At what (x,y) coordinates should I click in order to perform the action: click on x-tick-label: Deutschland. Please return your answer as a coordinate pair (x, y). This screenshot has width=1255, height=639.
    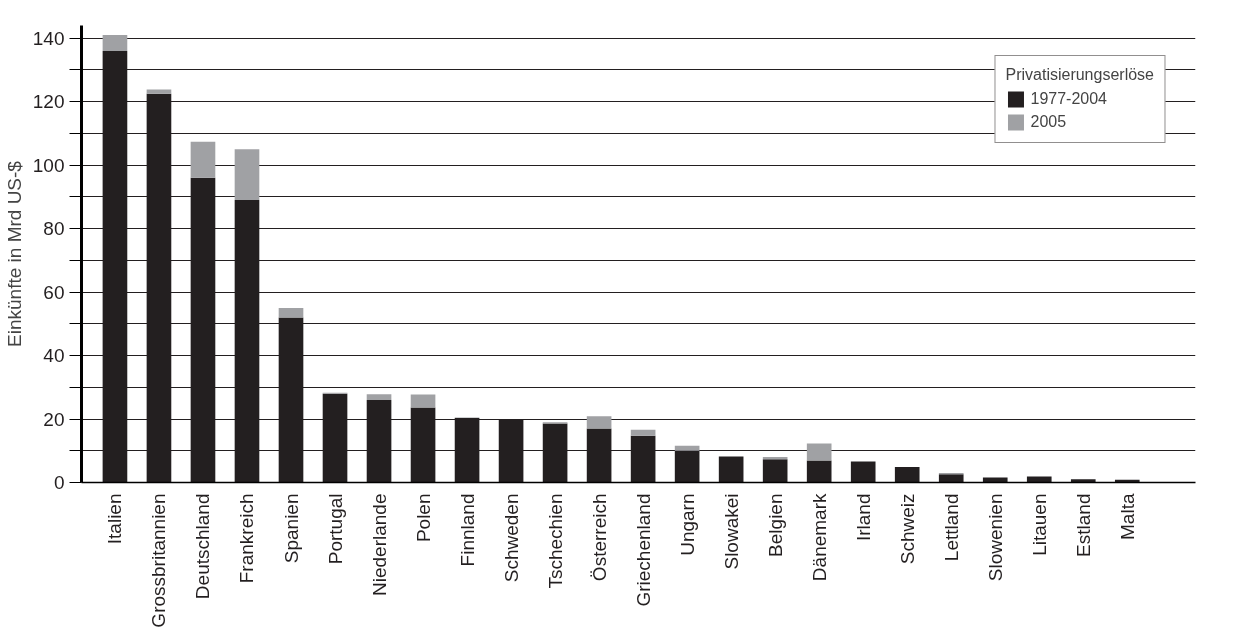
    Looking at the image, I should click on (203, 546).